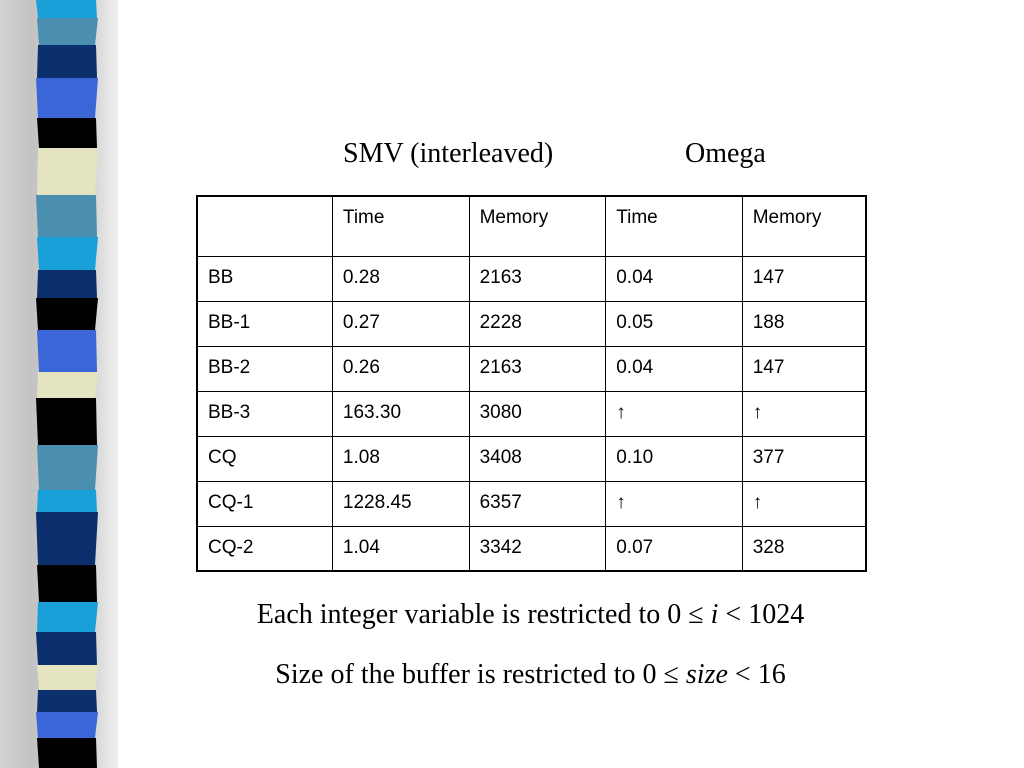 The width and height of the screenshot is (1024, 768). I want to click on header-smv: SMV (interleaved), so click(448, 153).